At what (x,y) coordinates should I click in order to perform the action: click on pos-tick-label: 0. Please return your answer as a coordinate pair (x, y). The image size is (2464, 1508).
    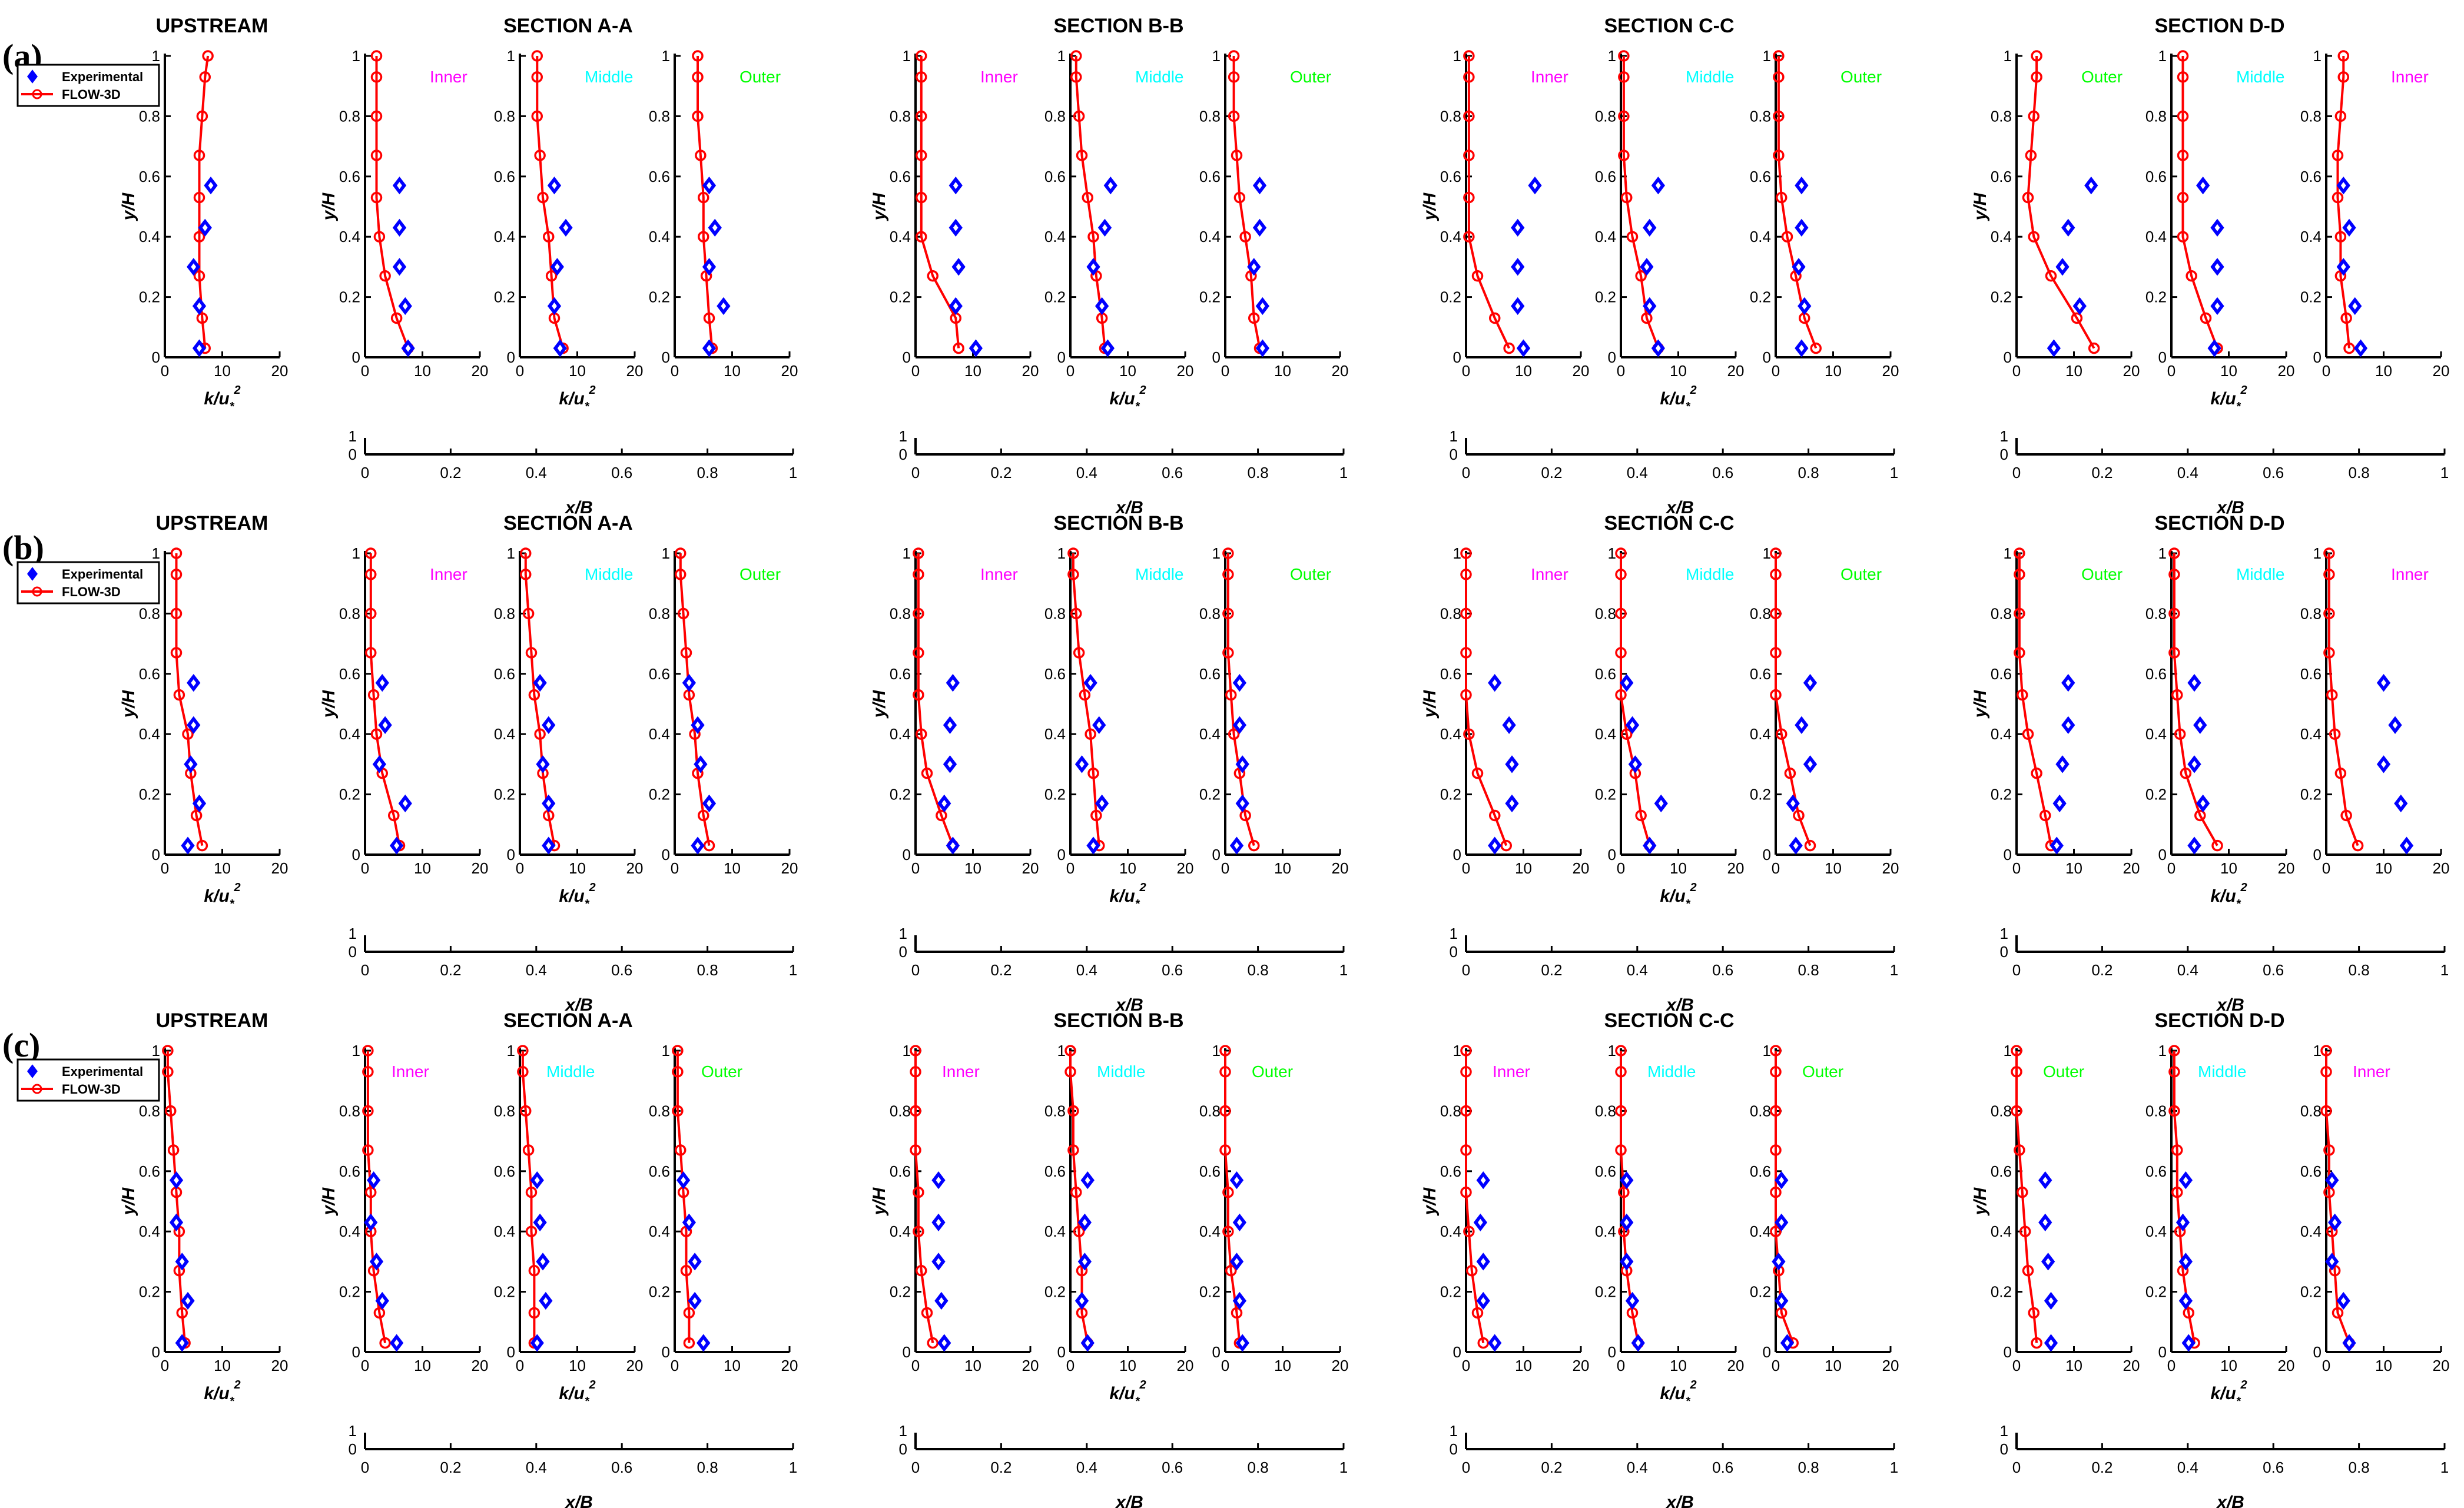
    Looking at the image, I should click on (915, 970).